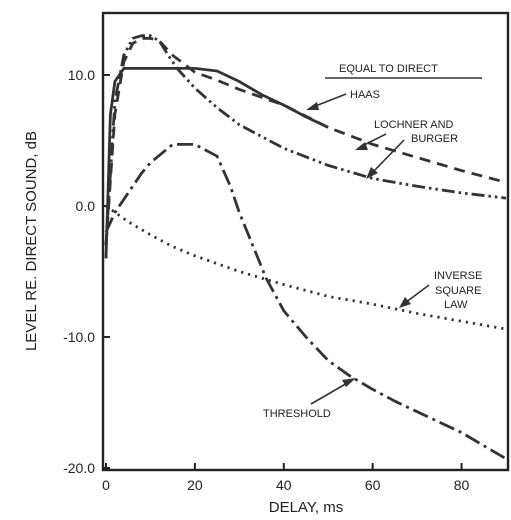 The height and width of the screenshot is (520, 511). I want to click on lochner-label-line1: LOCHNER AND, so click(414, 125).